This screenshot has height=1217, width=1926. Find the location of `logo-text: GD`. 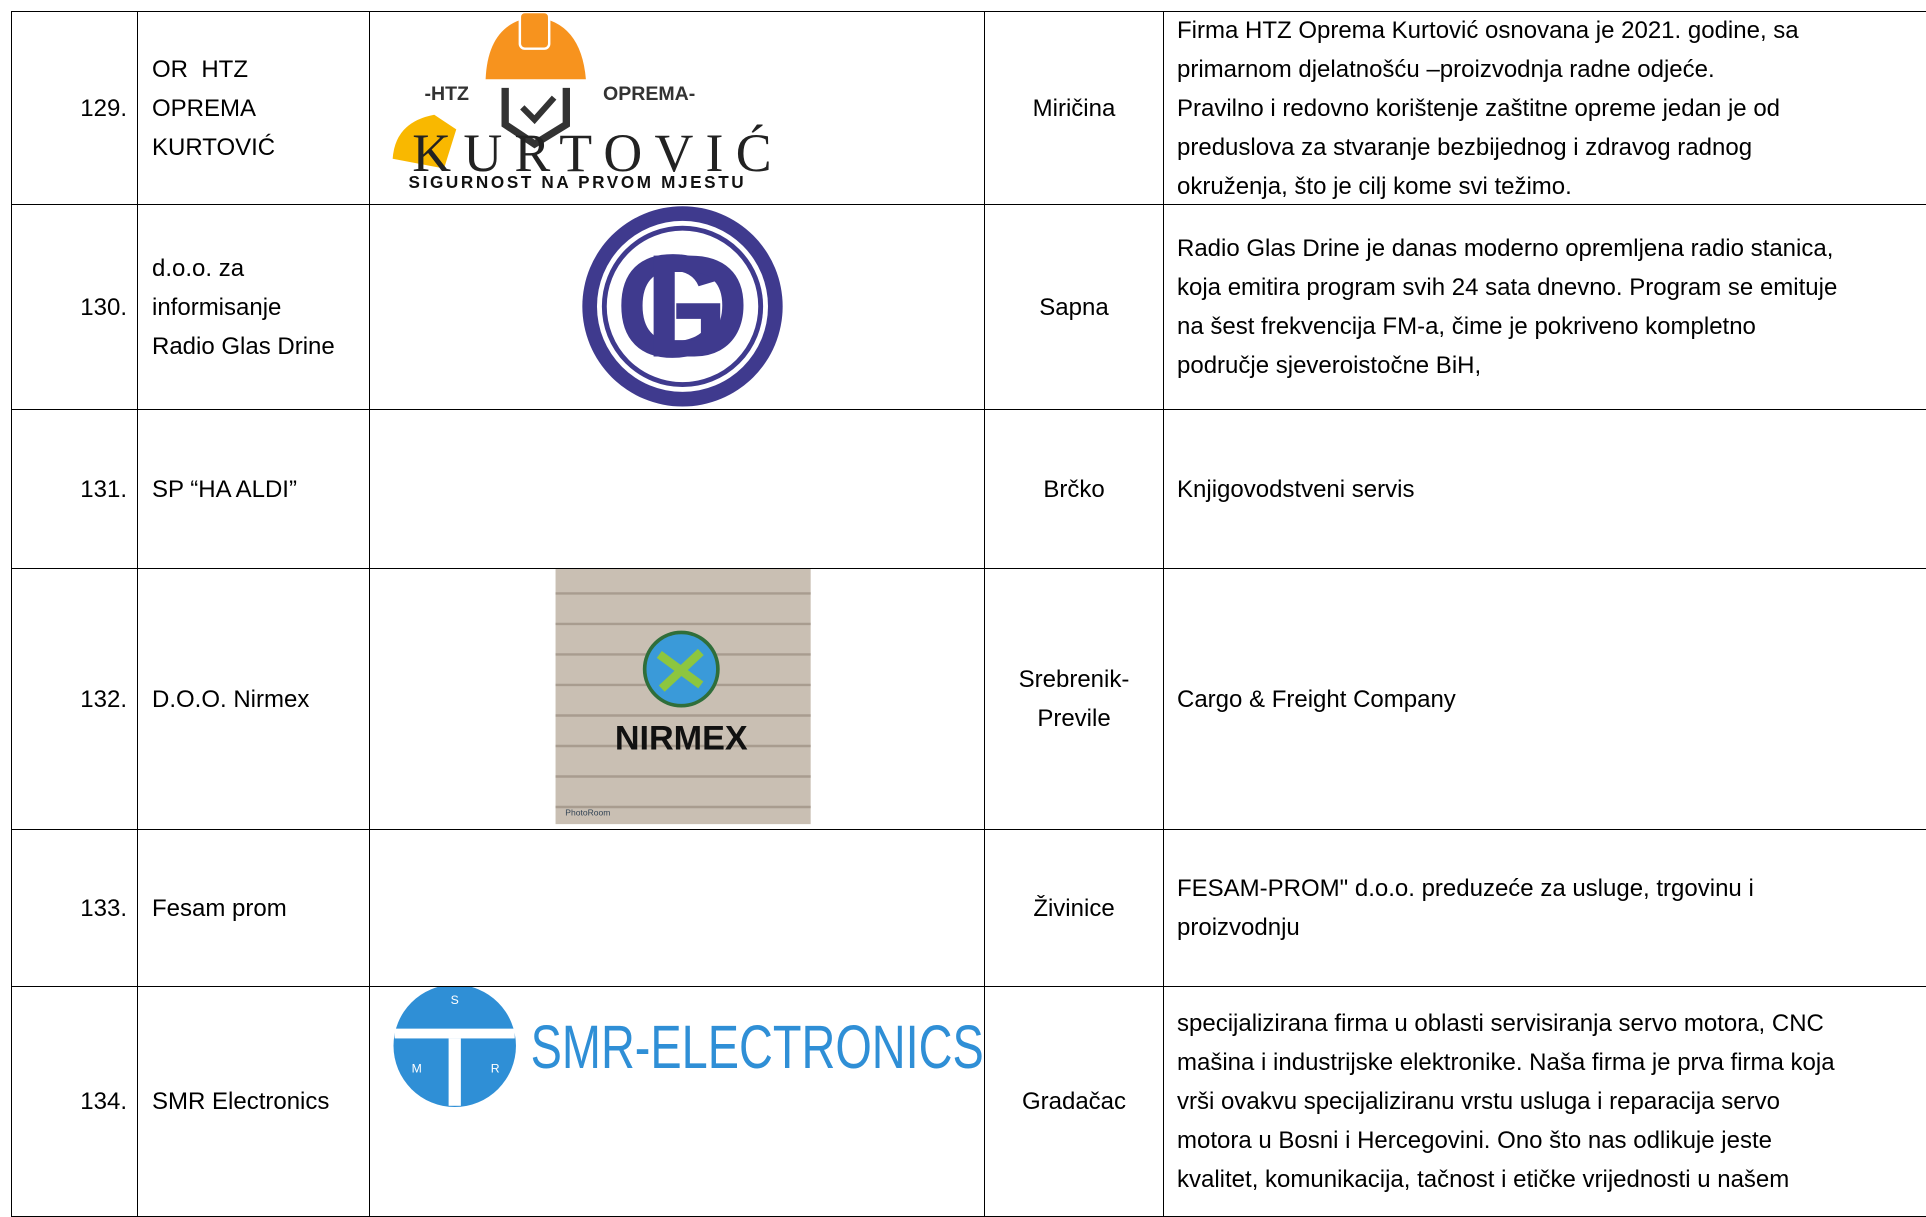

logo-text: GD is located at coordinates (682, 306).